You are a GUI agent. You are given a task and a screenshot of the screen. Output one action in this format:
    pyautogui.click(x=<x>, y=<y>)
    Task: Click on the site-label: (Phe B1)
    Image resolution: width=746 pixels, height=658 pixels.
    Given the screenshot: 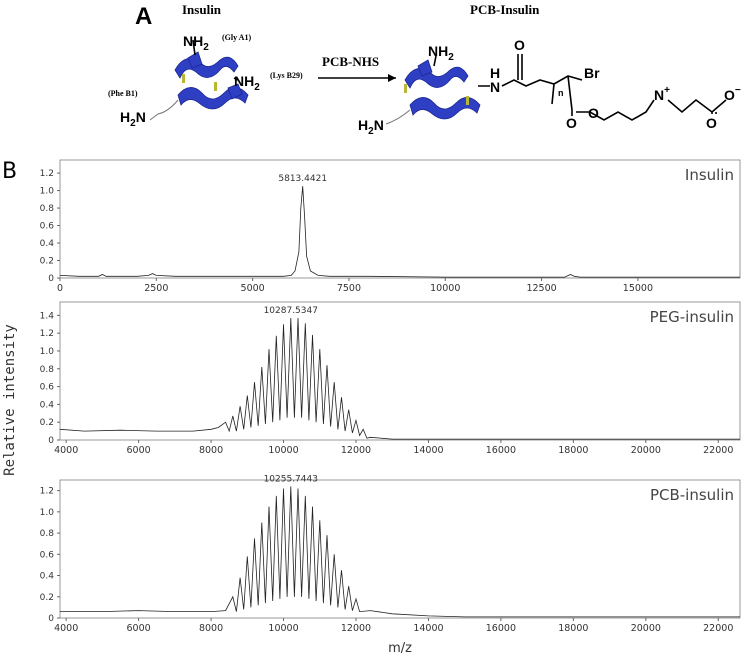 What is the action you would take?
    pyautogui.click(x=123, y=93)
    